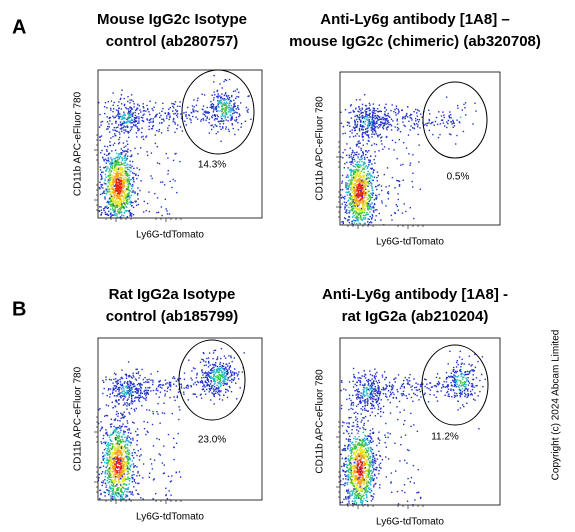 The image size is (575, 532). What do you see at coordinates (408, 163) in the screenshot?
I see `event-dots` at bounding box center [408, 163].